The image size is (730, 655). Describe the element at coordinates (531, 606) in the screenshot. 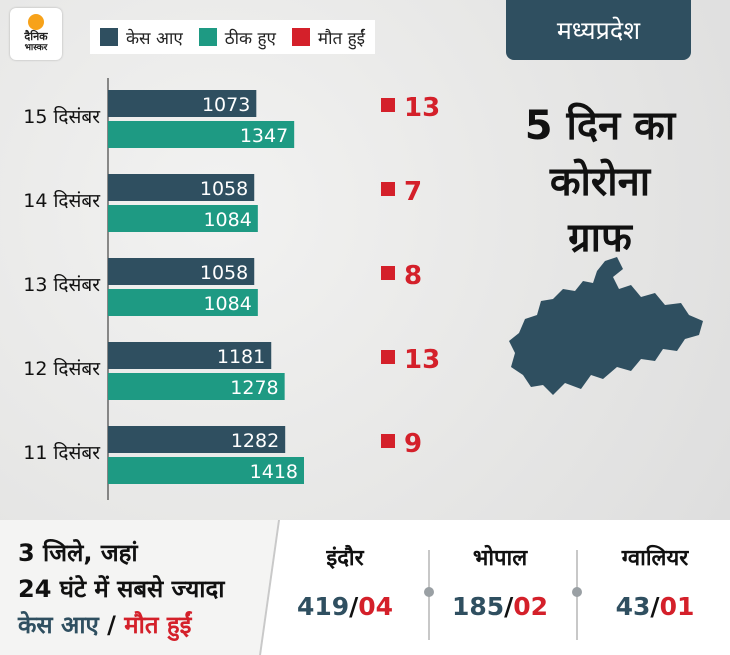

I see `city-deaths: 02` at that location.